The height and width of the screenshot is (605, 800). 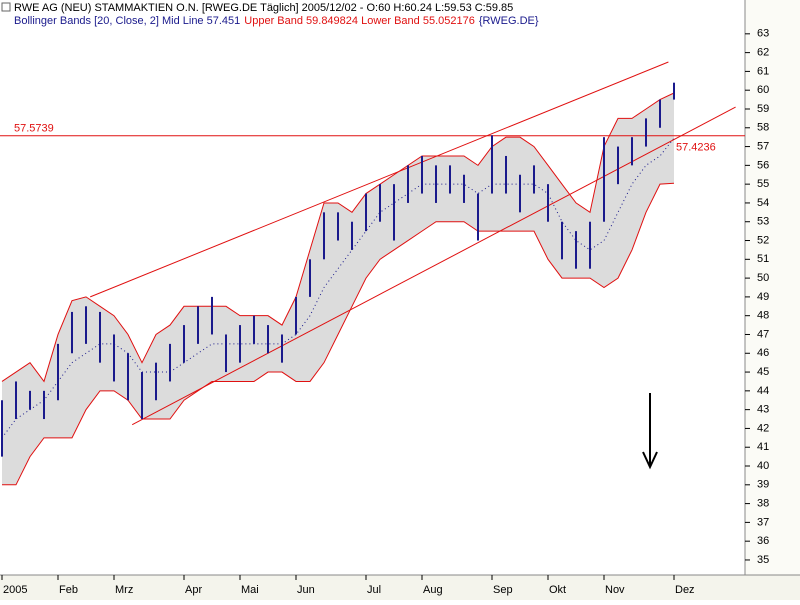 I want to click on y-tick-label: 44, so click(x=763, y=391).